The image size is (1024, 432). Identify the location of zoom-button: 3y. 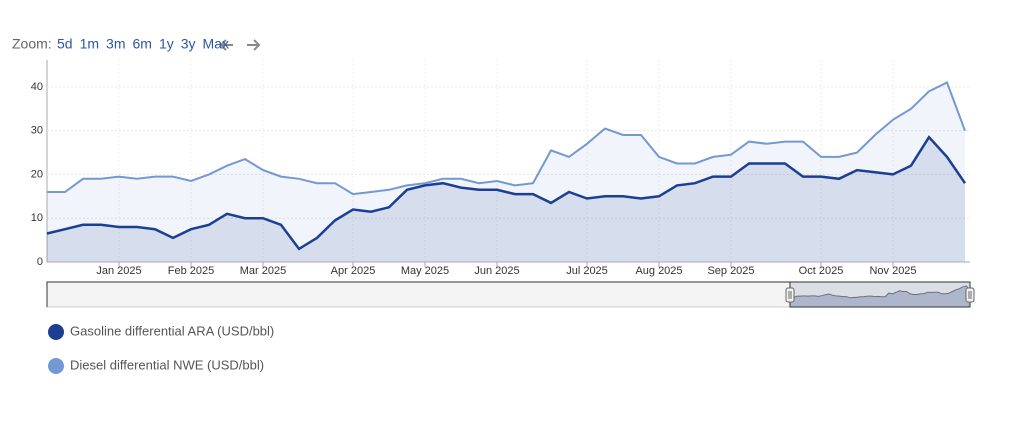
(188, 44).